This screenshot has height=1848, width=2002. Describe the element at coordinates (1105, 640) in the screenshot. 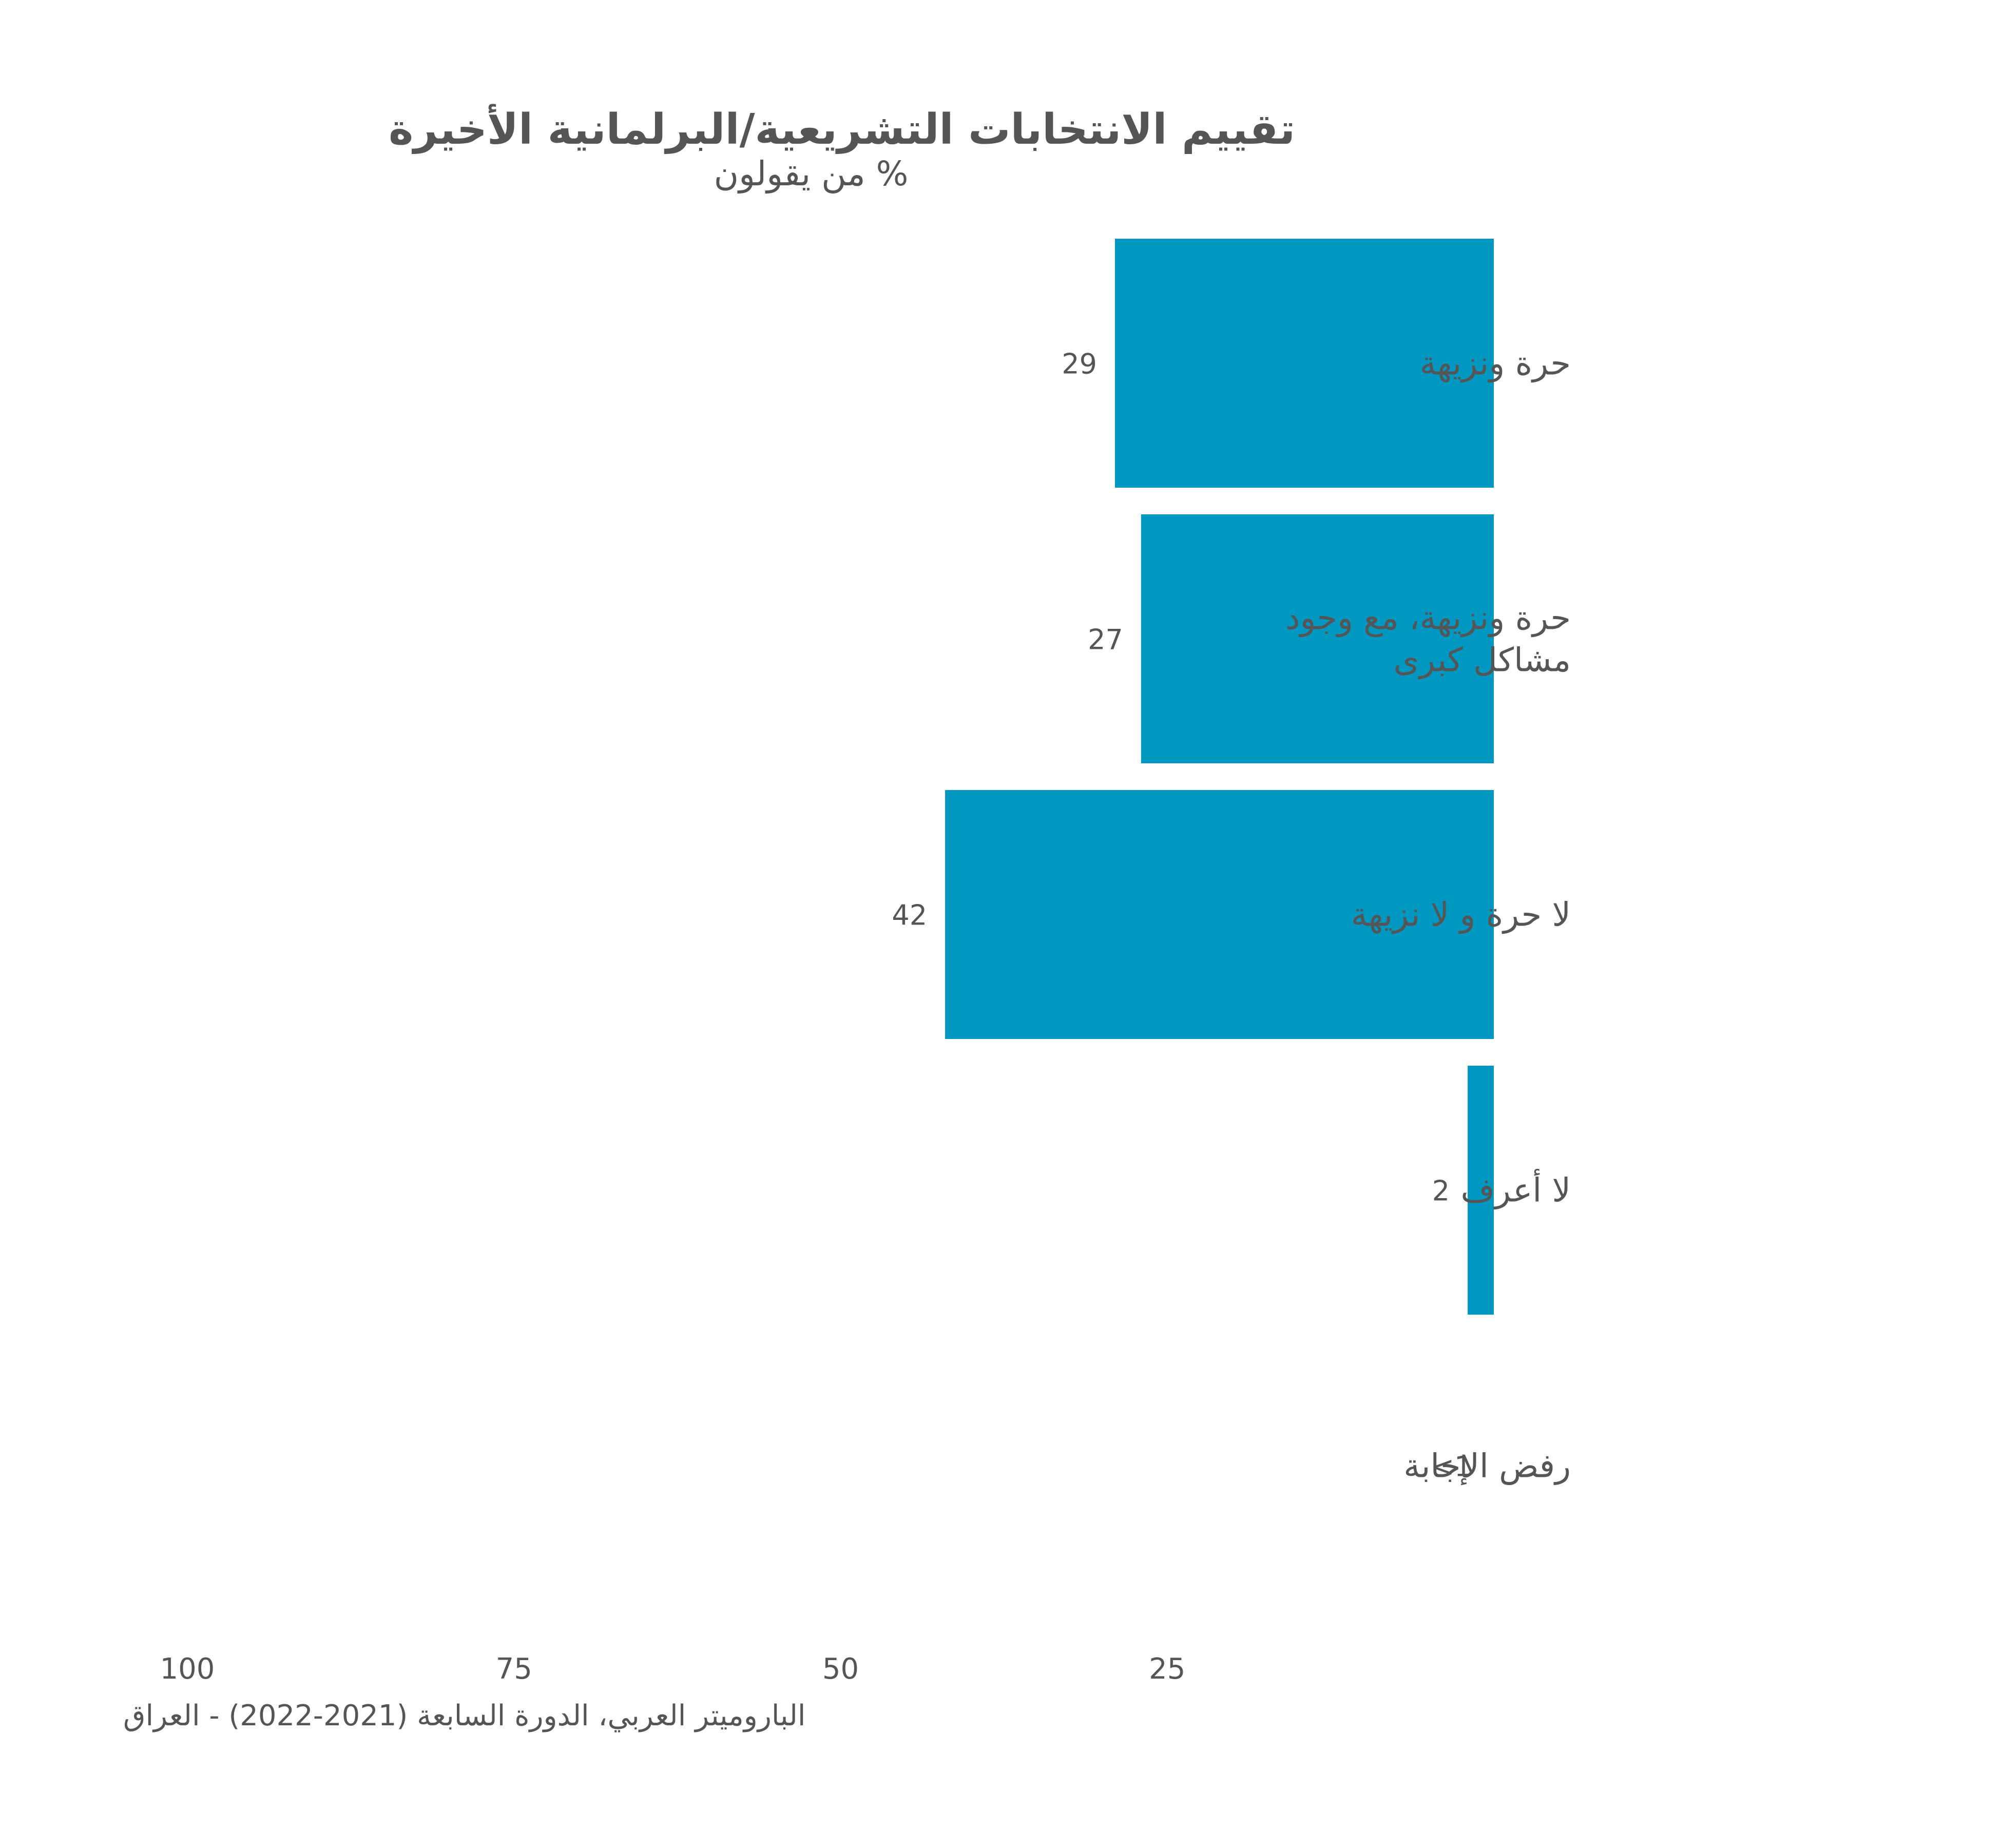

I see `bar-value-label: 27` at that location.